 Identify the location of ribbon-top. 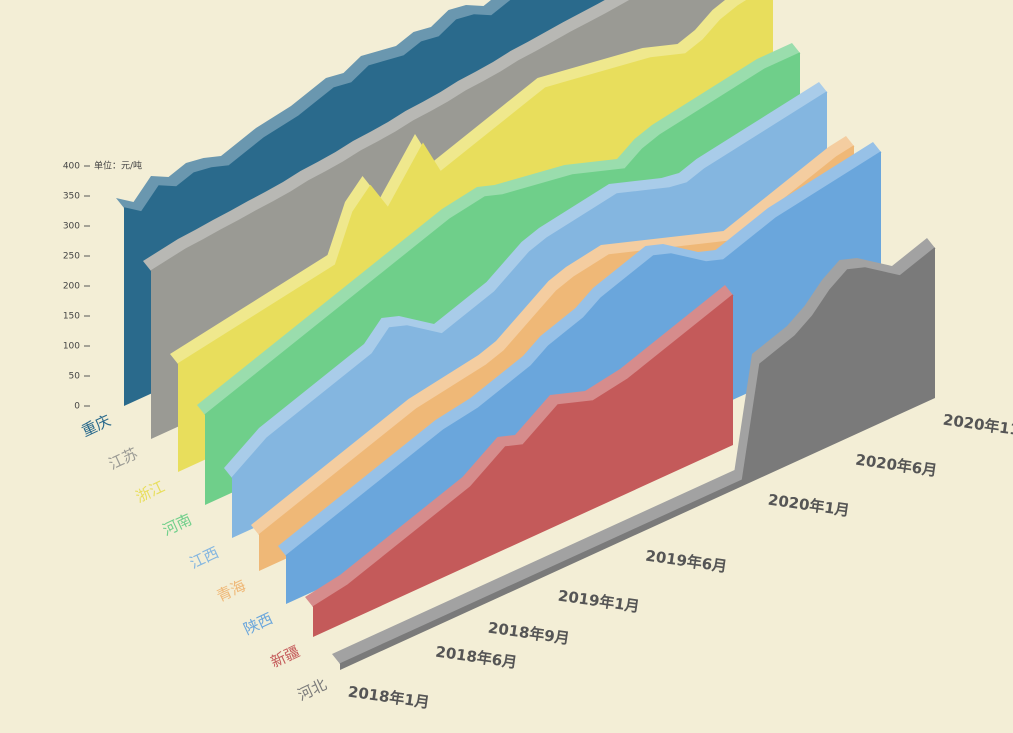
(314, 106).